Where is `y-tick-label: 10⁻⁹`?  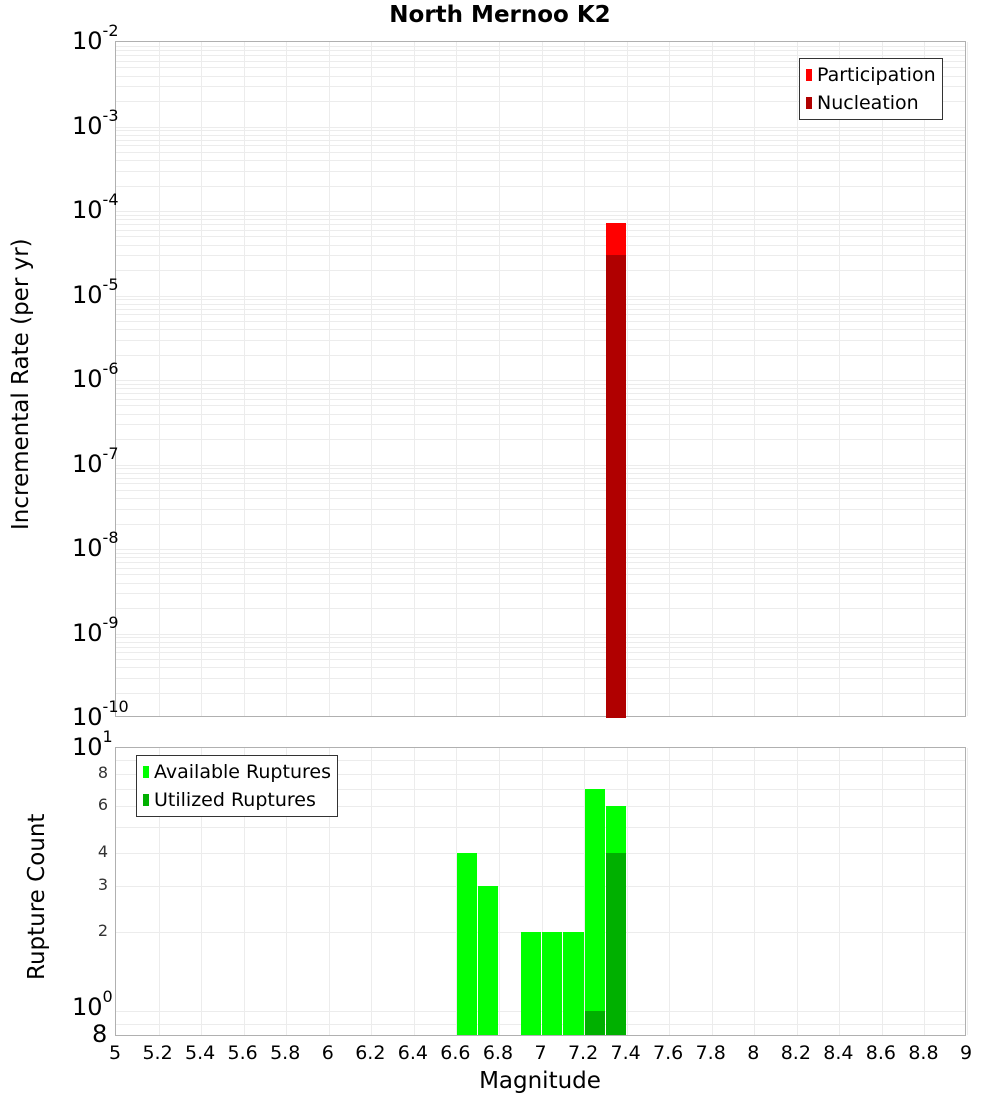
y-tick-label: 10⁻⁹ is located at coordinates (95, 629).